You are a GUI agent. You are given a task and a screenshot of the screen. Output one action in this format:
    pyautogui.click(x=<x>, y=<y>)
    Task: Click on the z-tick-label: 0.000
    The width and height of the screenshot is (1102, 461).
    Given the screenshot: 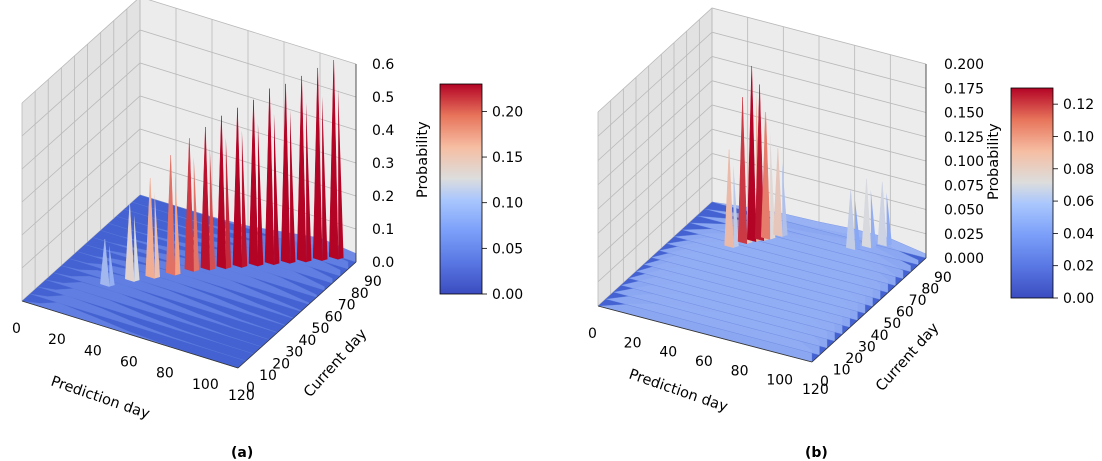 What is the action you would take?
    pyautogui.click(x=964, y=259)
    